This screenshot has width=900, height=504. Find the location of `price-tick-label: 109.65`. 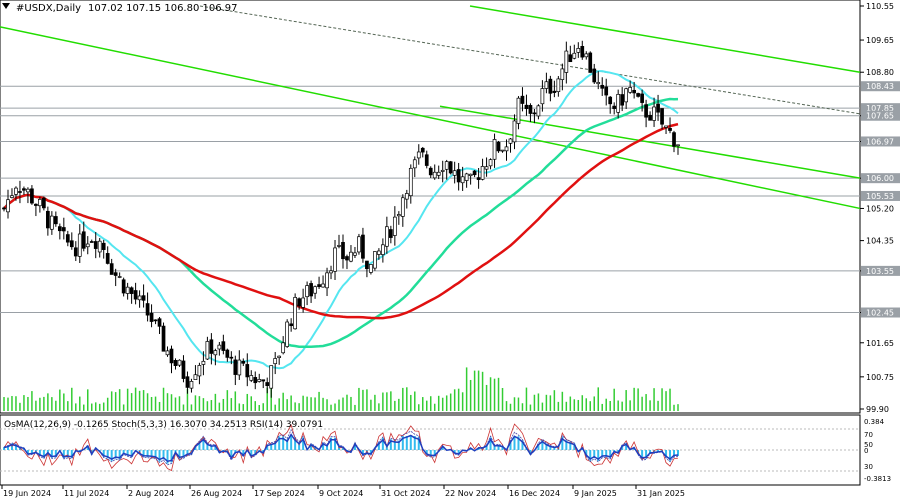

price-tick-label: 109.65 is located at coordinates (880, 40).